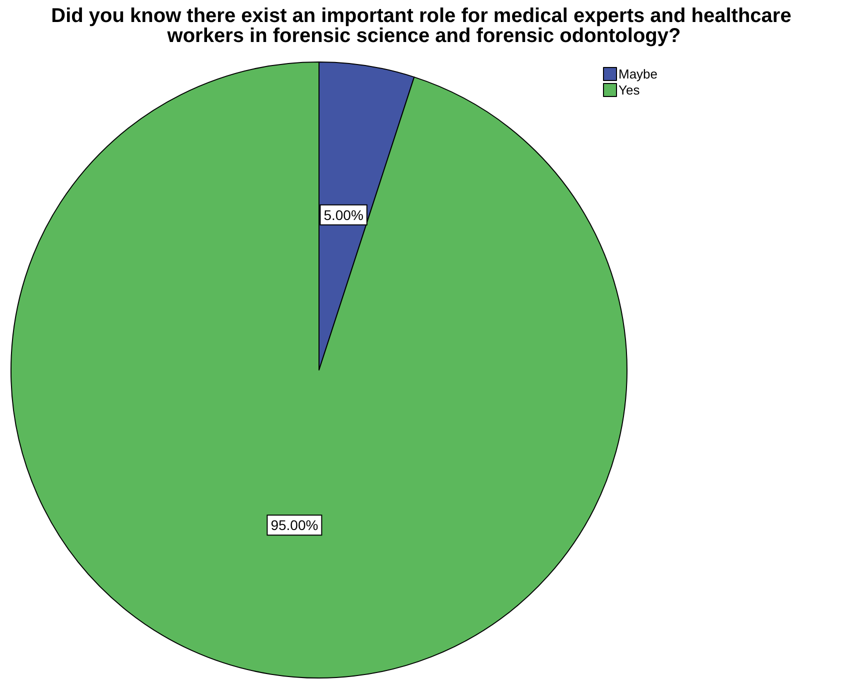 The width and height of the screenshot is (848, 681). Describe the element at coordinates (424, 26) in the screenshot. I see `chart-title: Did you know there exist an important role for medical experts and healthcare workers in forensic science and forensic odontology?` at that location.